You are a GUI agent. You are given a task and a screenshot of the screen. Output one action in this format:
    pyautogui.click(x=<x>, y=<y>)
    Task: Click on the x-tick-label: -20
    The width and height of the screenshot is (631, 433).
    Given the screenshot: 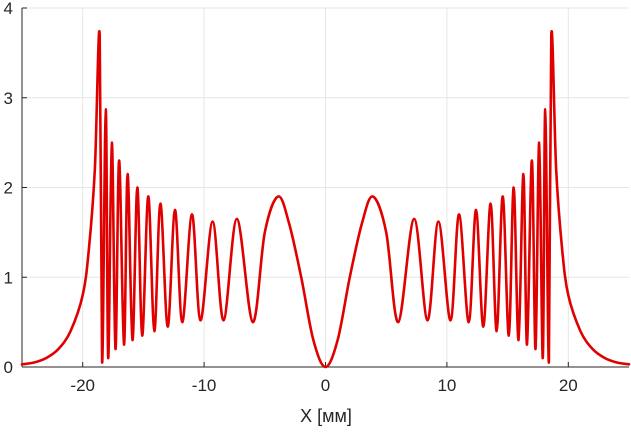 What is the action you would take?
    pyautogui.click(x=82, y=385)
    